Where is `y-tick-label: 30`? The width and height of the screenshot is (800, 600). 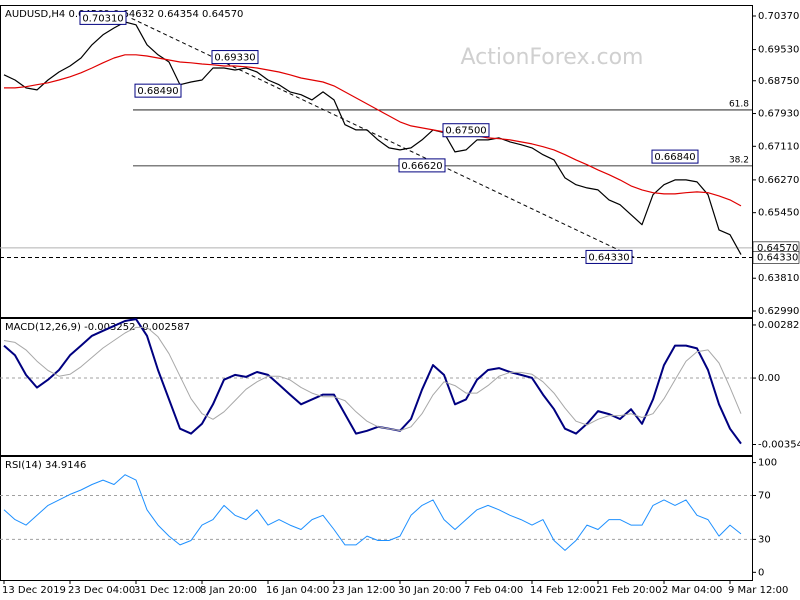 y-tick-label: 30 is located at coordinates (764, 539).